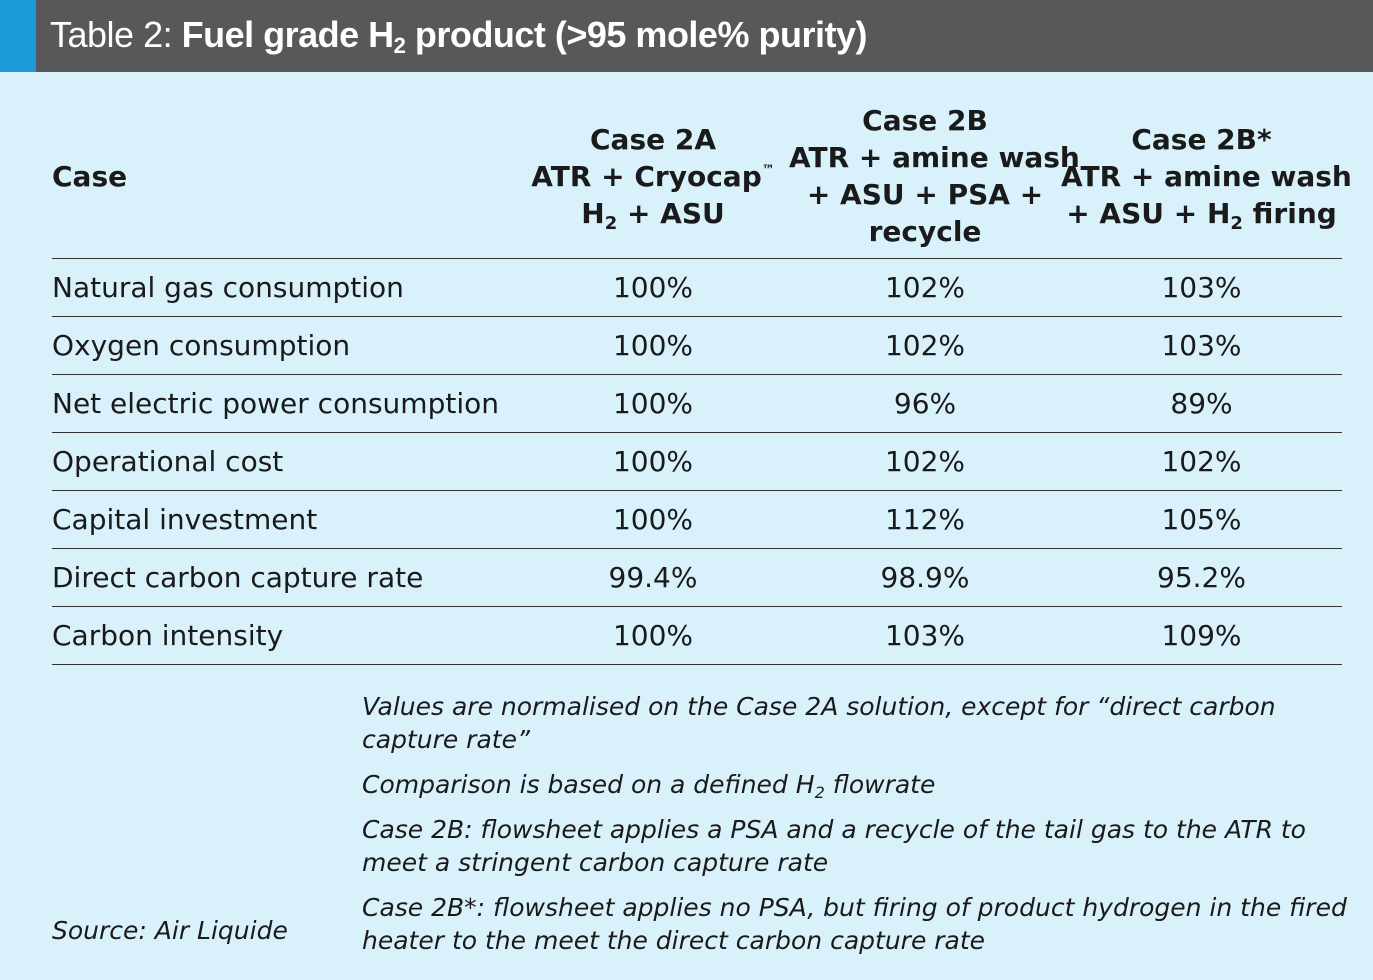 The height and width of the screenshot is (980, 1373). I want to click on title-main-post: product (>95 mole% purity), so click(636, 34).